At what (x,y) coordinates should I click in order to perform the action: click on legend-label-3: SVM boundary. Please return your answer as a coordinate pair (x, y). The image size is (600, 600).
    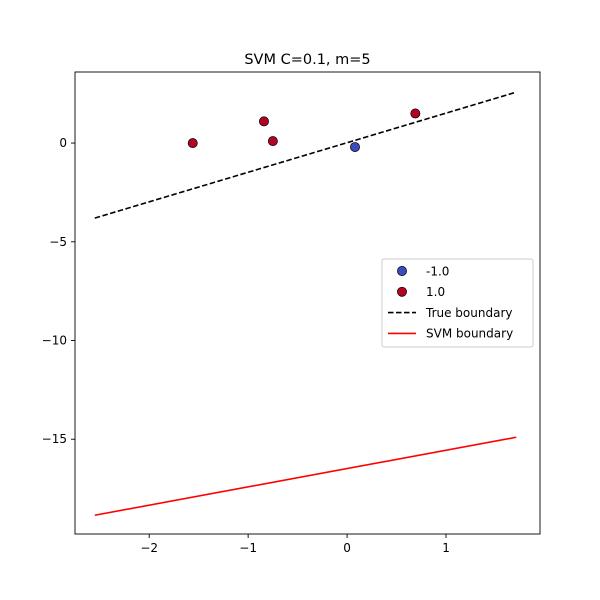
    Looking at the image, I should click on (469, 334).